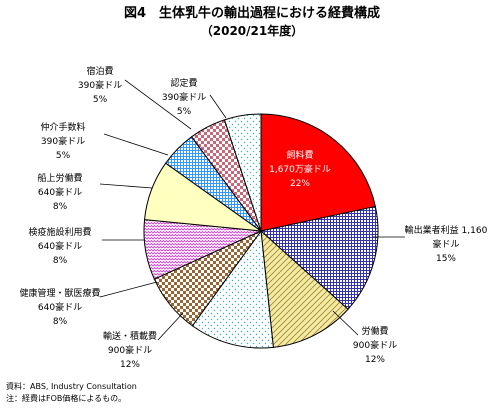  I want to click on slice-label: 輸出業者利益 1,160 豪ドル 15%, so click(446, 244).